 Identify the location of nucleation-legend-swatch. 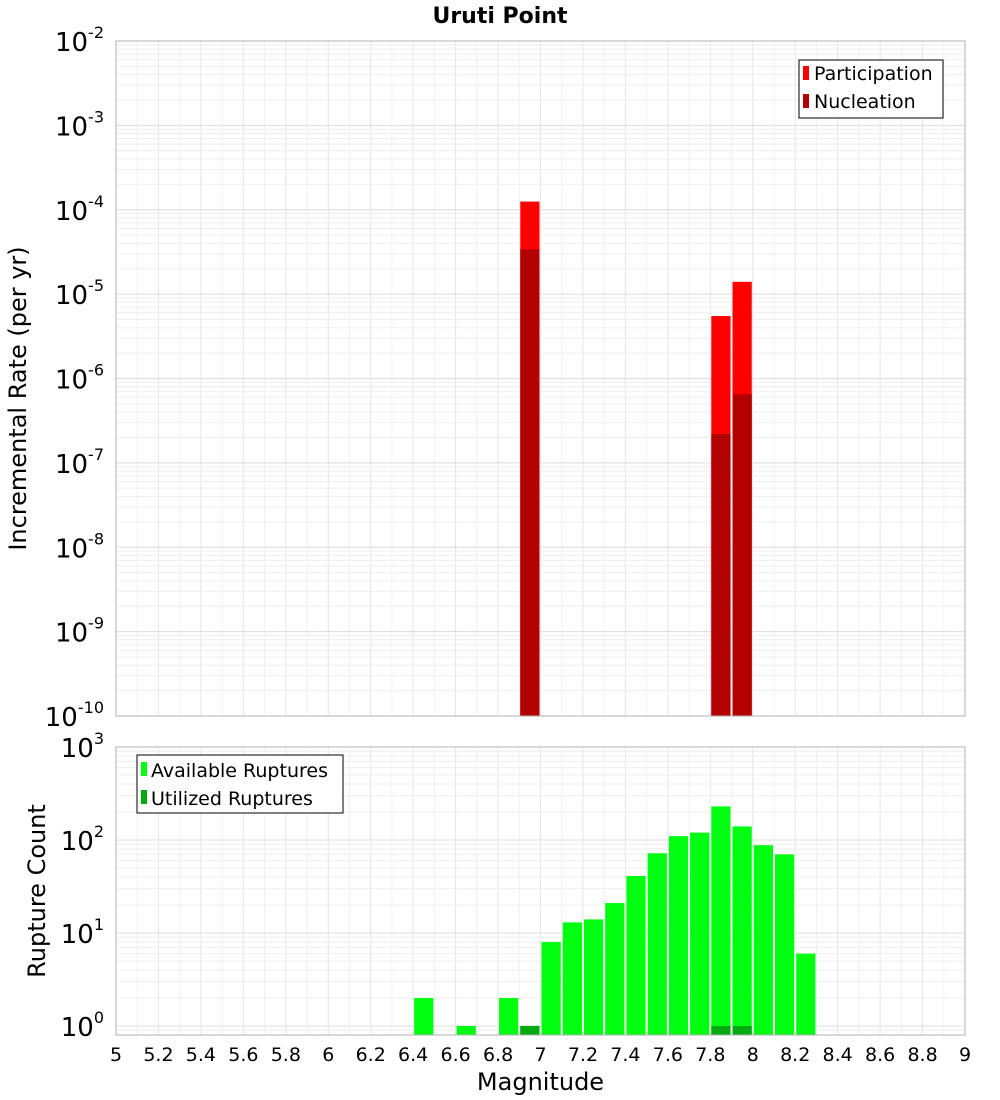
(806, 101).